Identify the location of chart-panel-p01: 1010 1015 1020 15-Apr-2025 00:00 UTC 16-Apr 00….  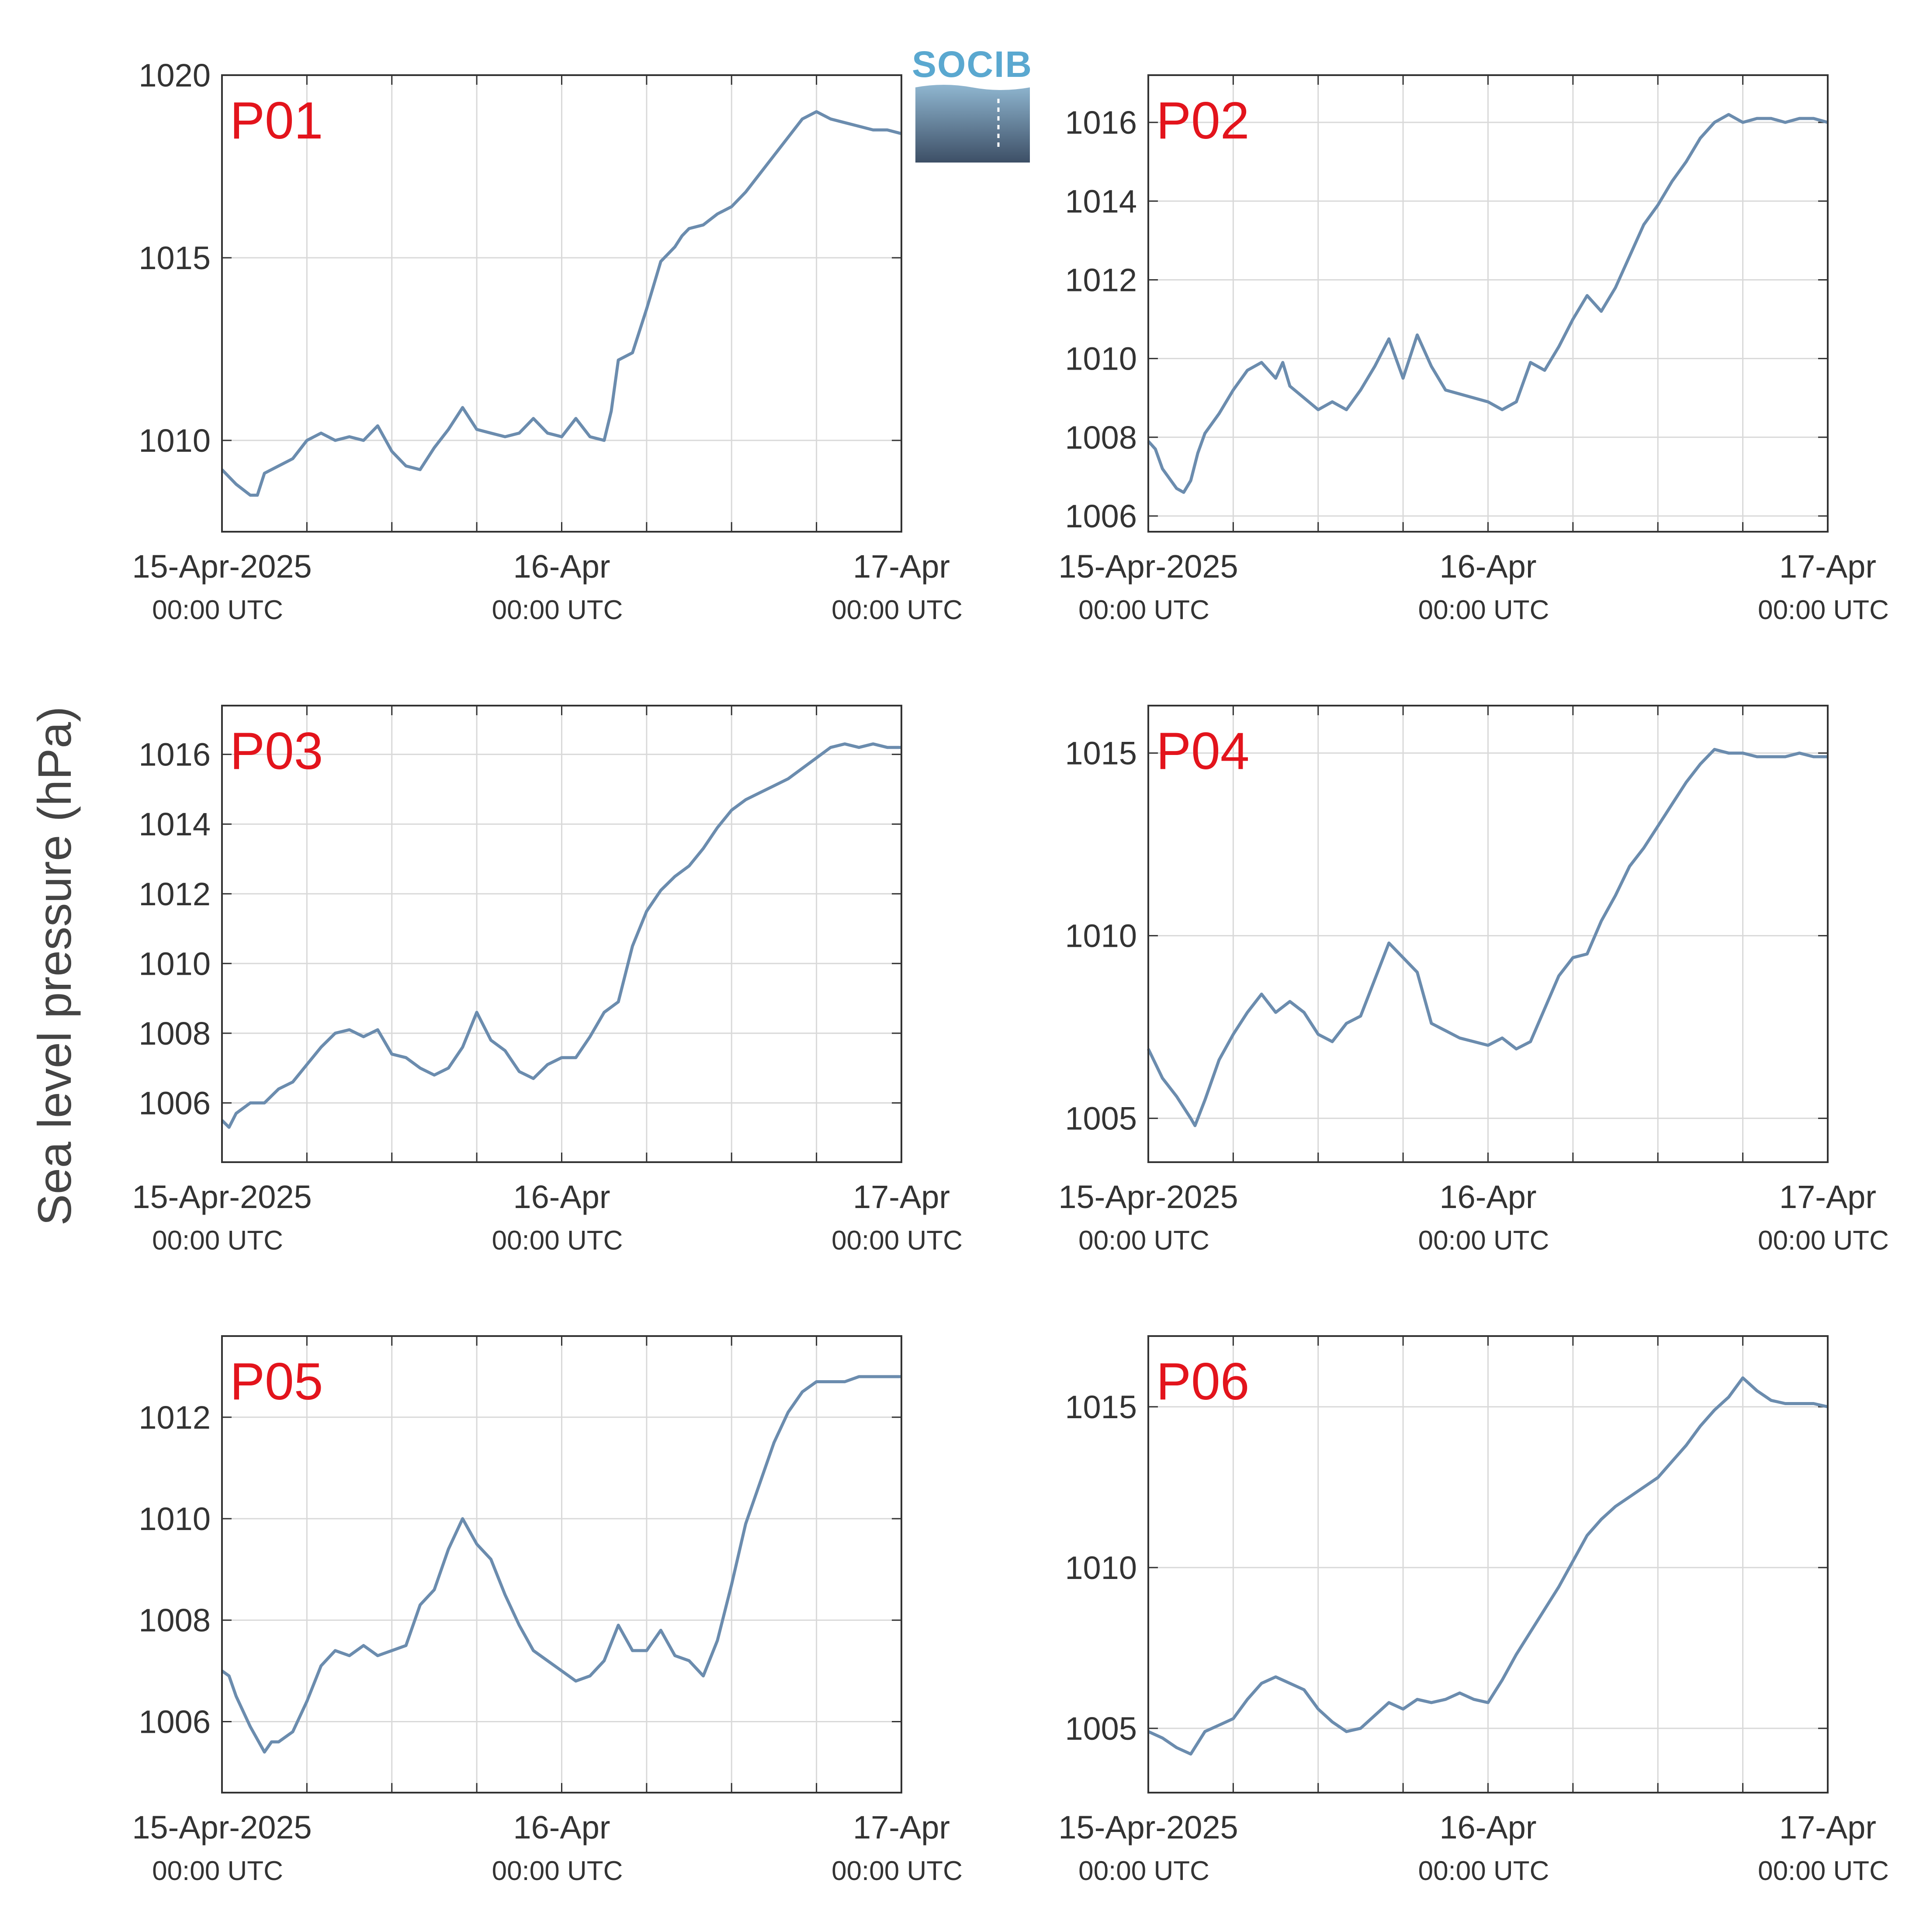
(547, 341).